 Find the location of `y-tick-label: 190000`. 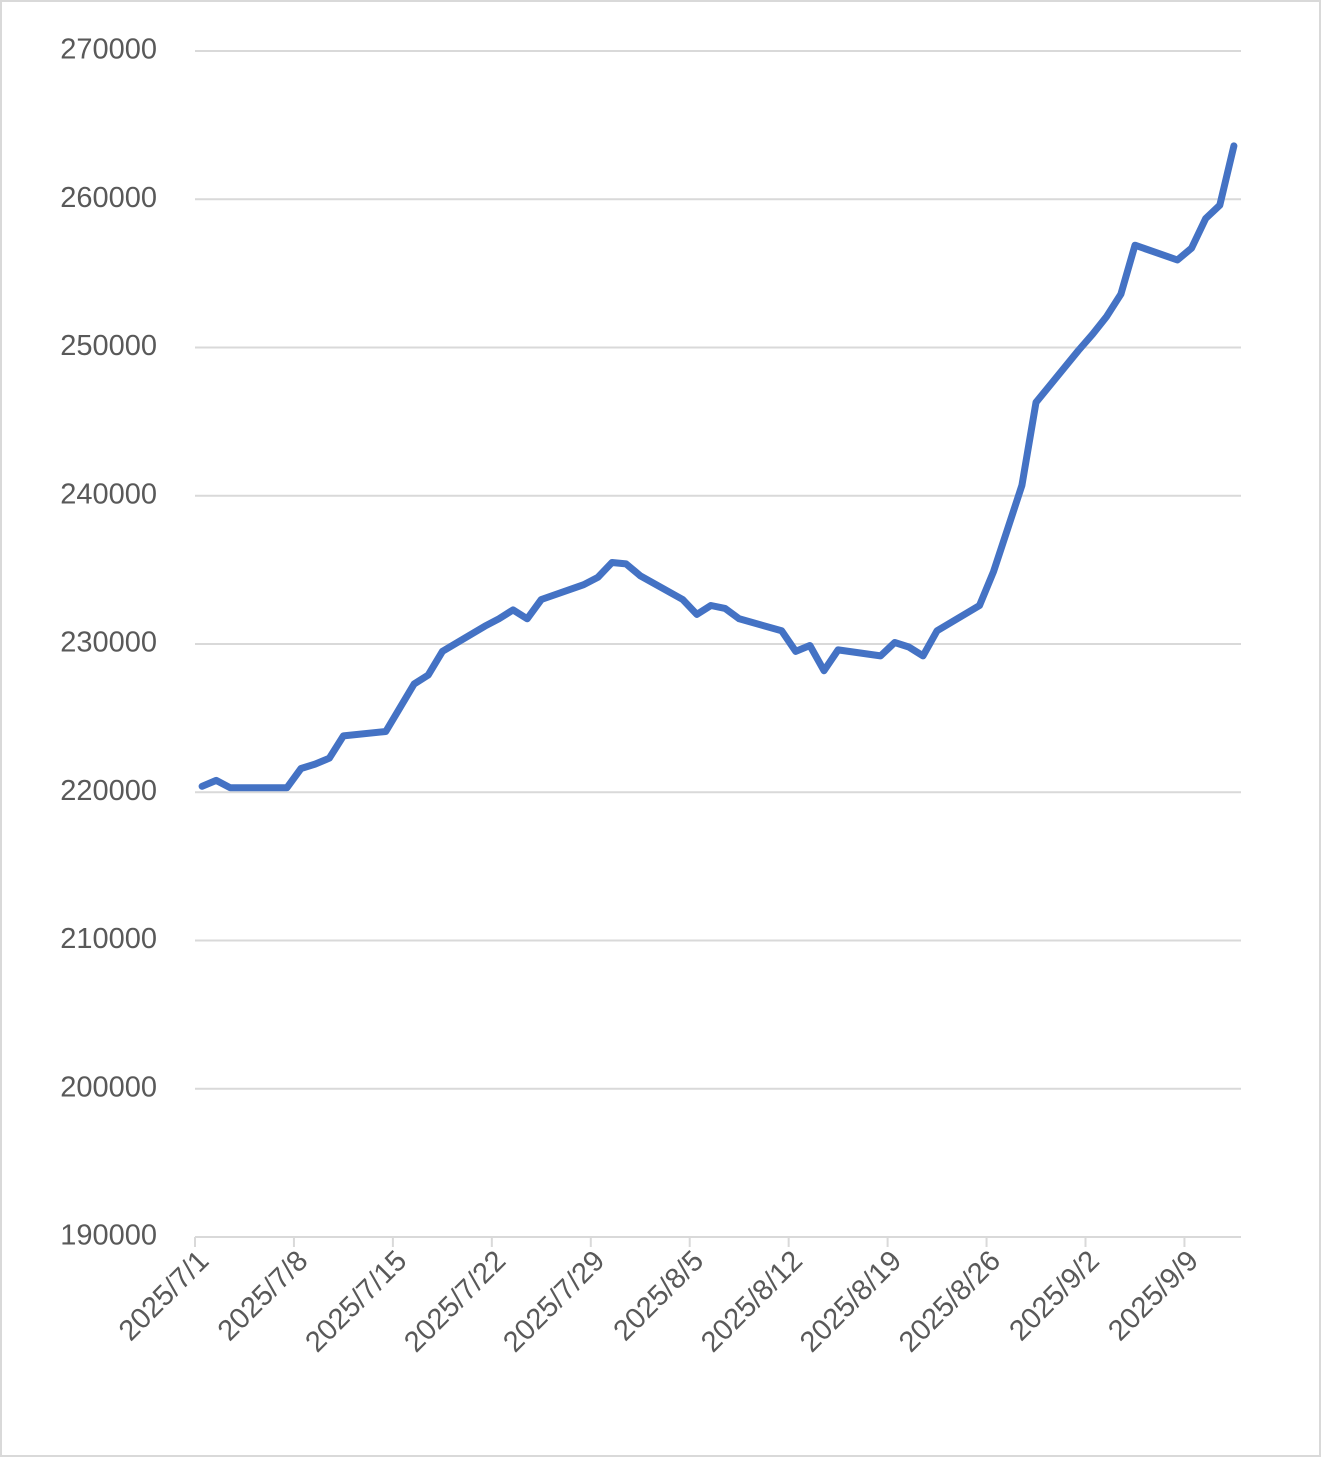

y-tick-label: 190000 is located at coordinates (108, 1236).